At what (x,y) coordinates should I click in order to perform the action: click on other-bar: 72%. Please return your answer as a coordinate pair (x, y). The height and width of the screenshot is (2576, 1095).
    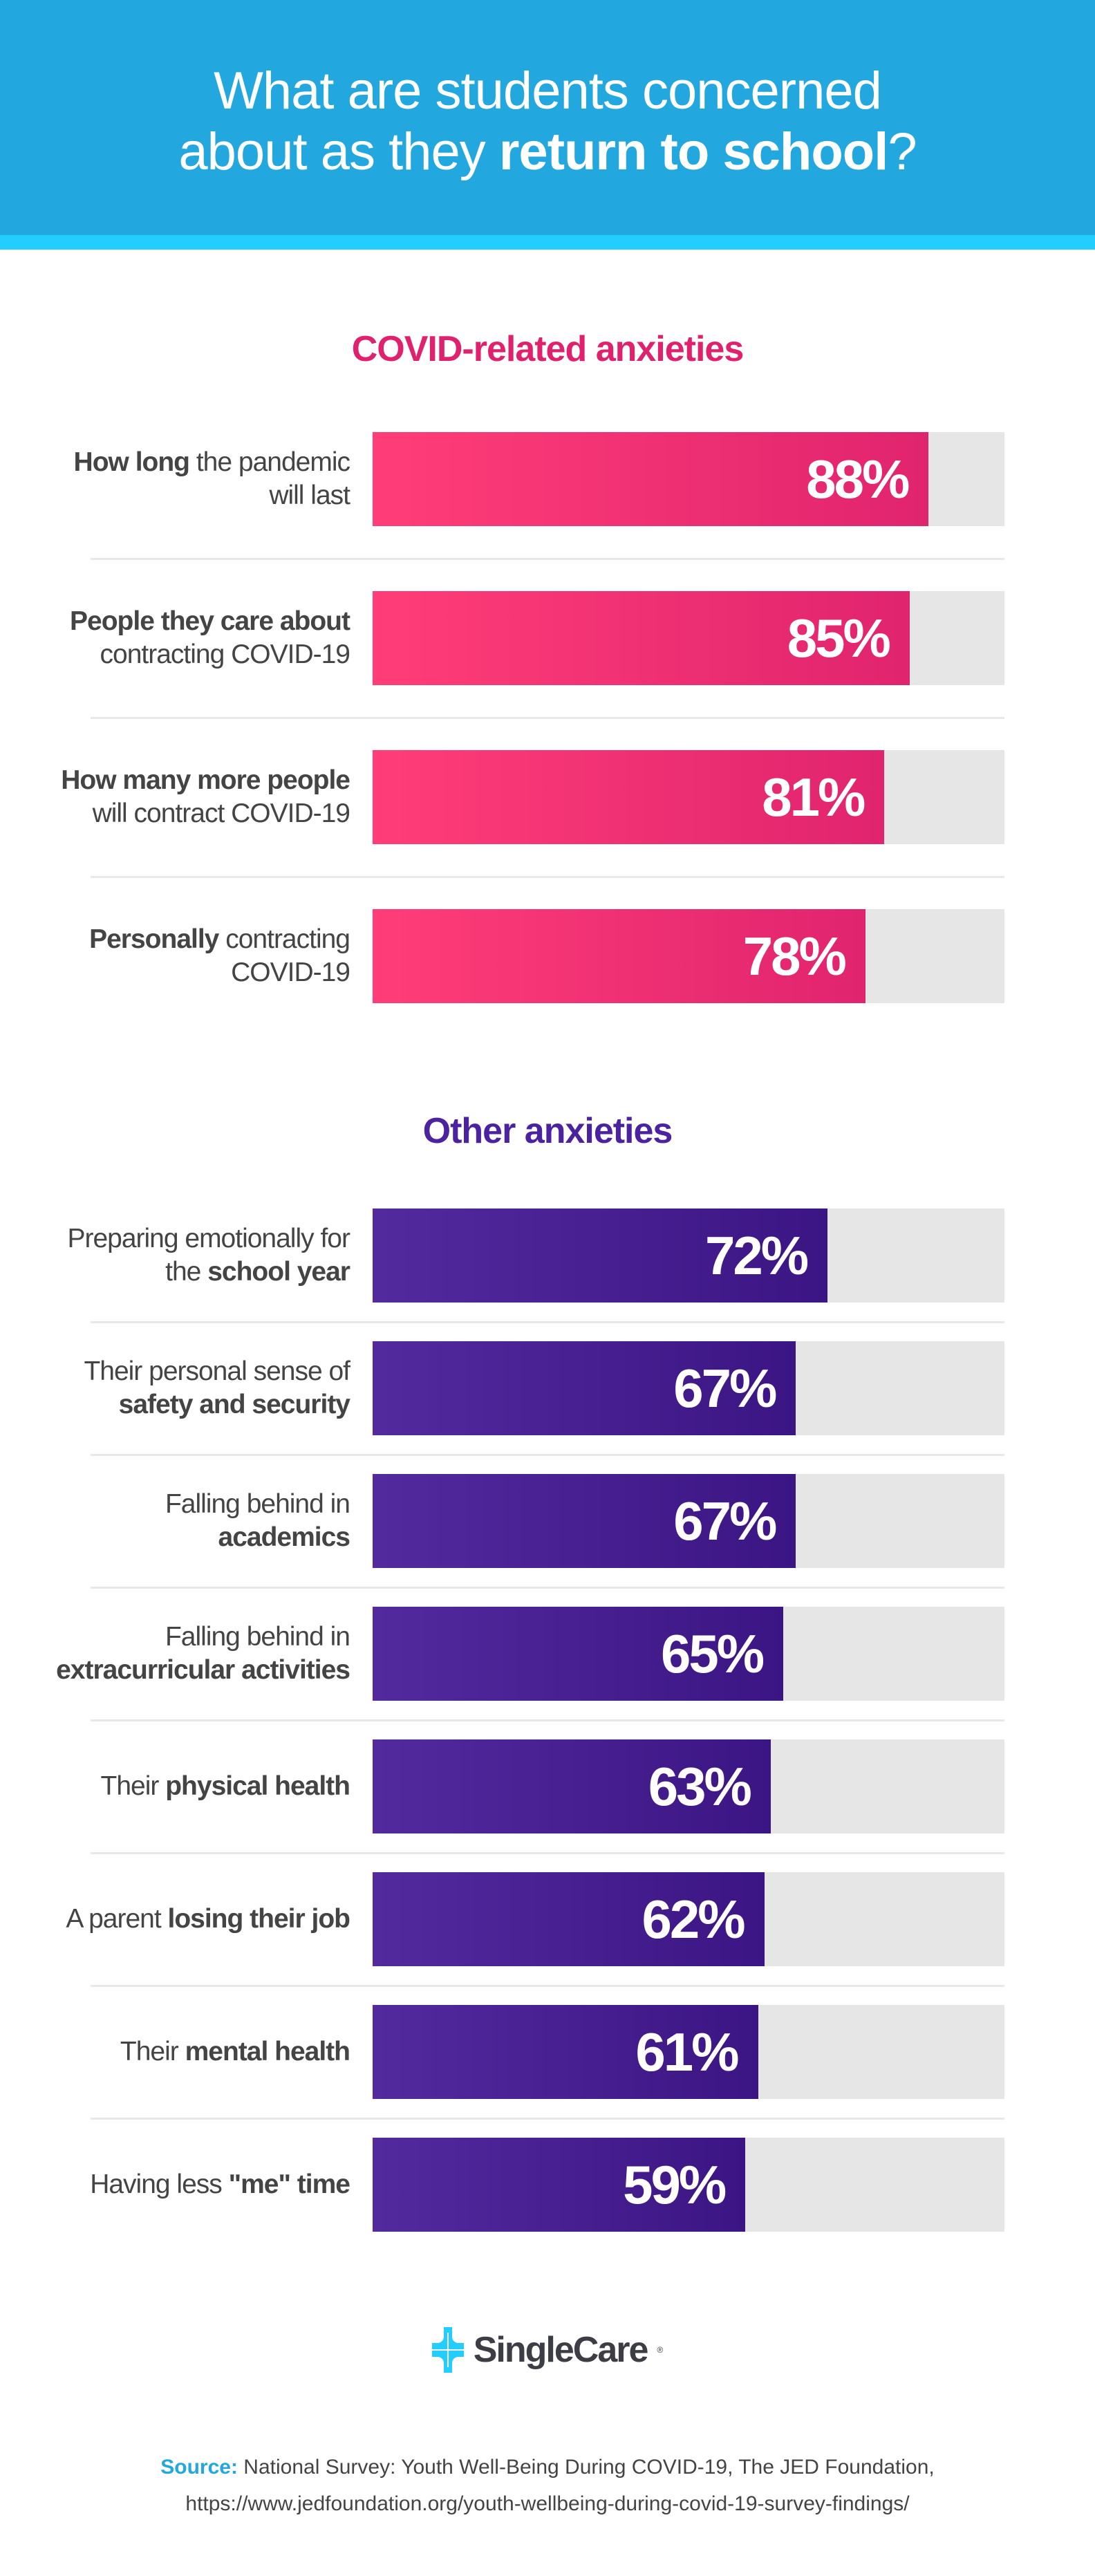
    Looking at the image, I should click on (600, 1255).